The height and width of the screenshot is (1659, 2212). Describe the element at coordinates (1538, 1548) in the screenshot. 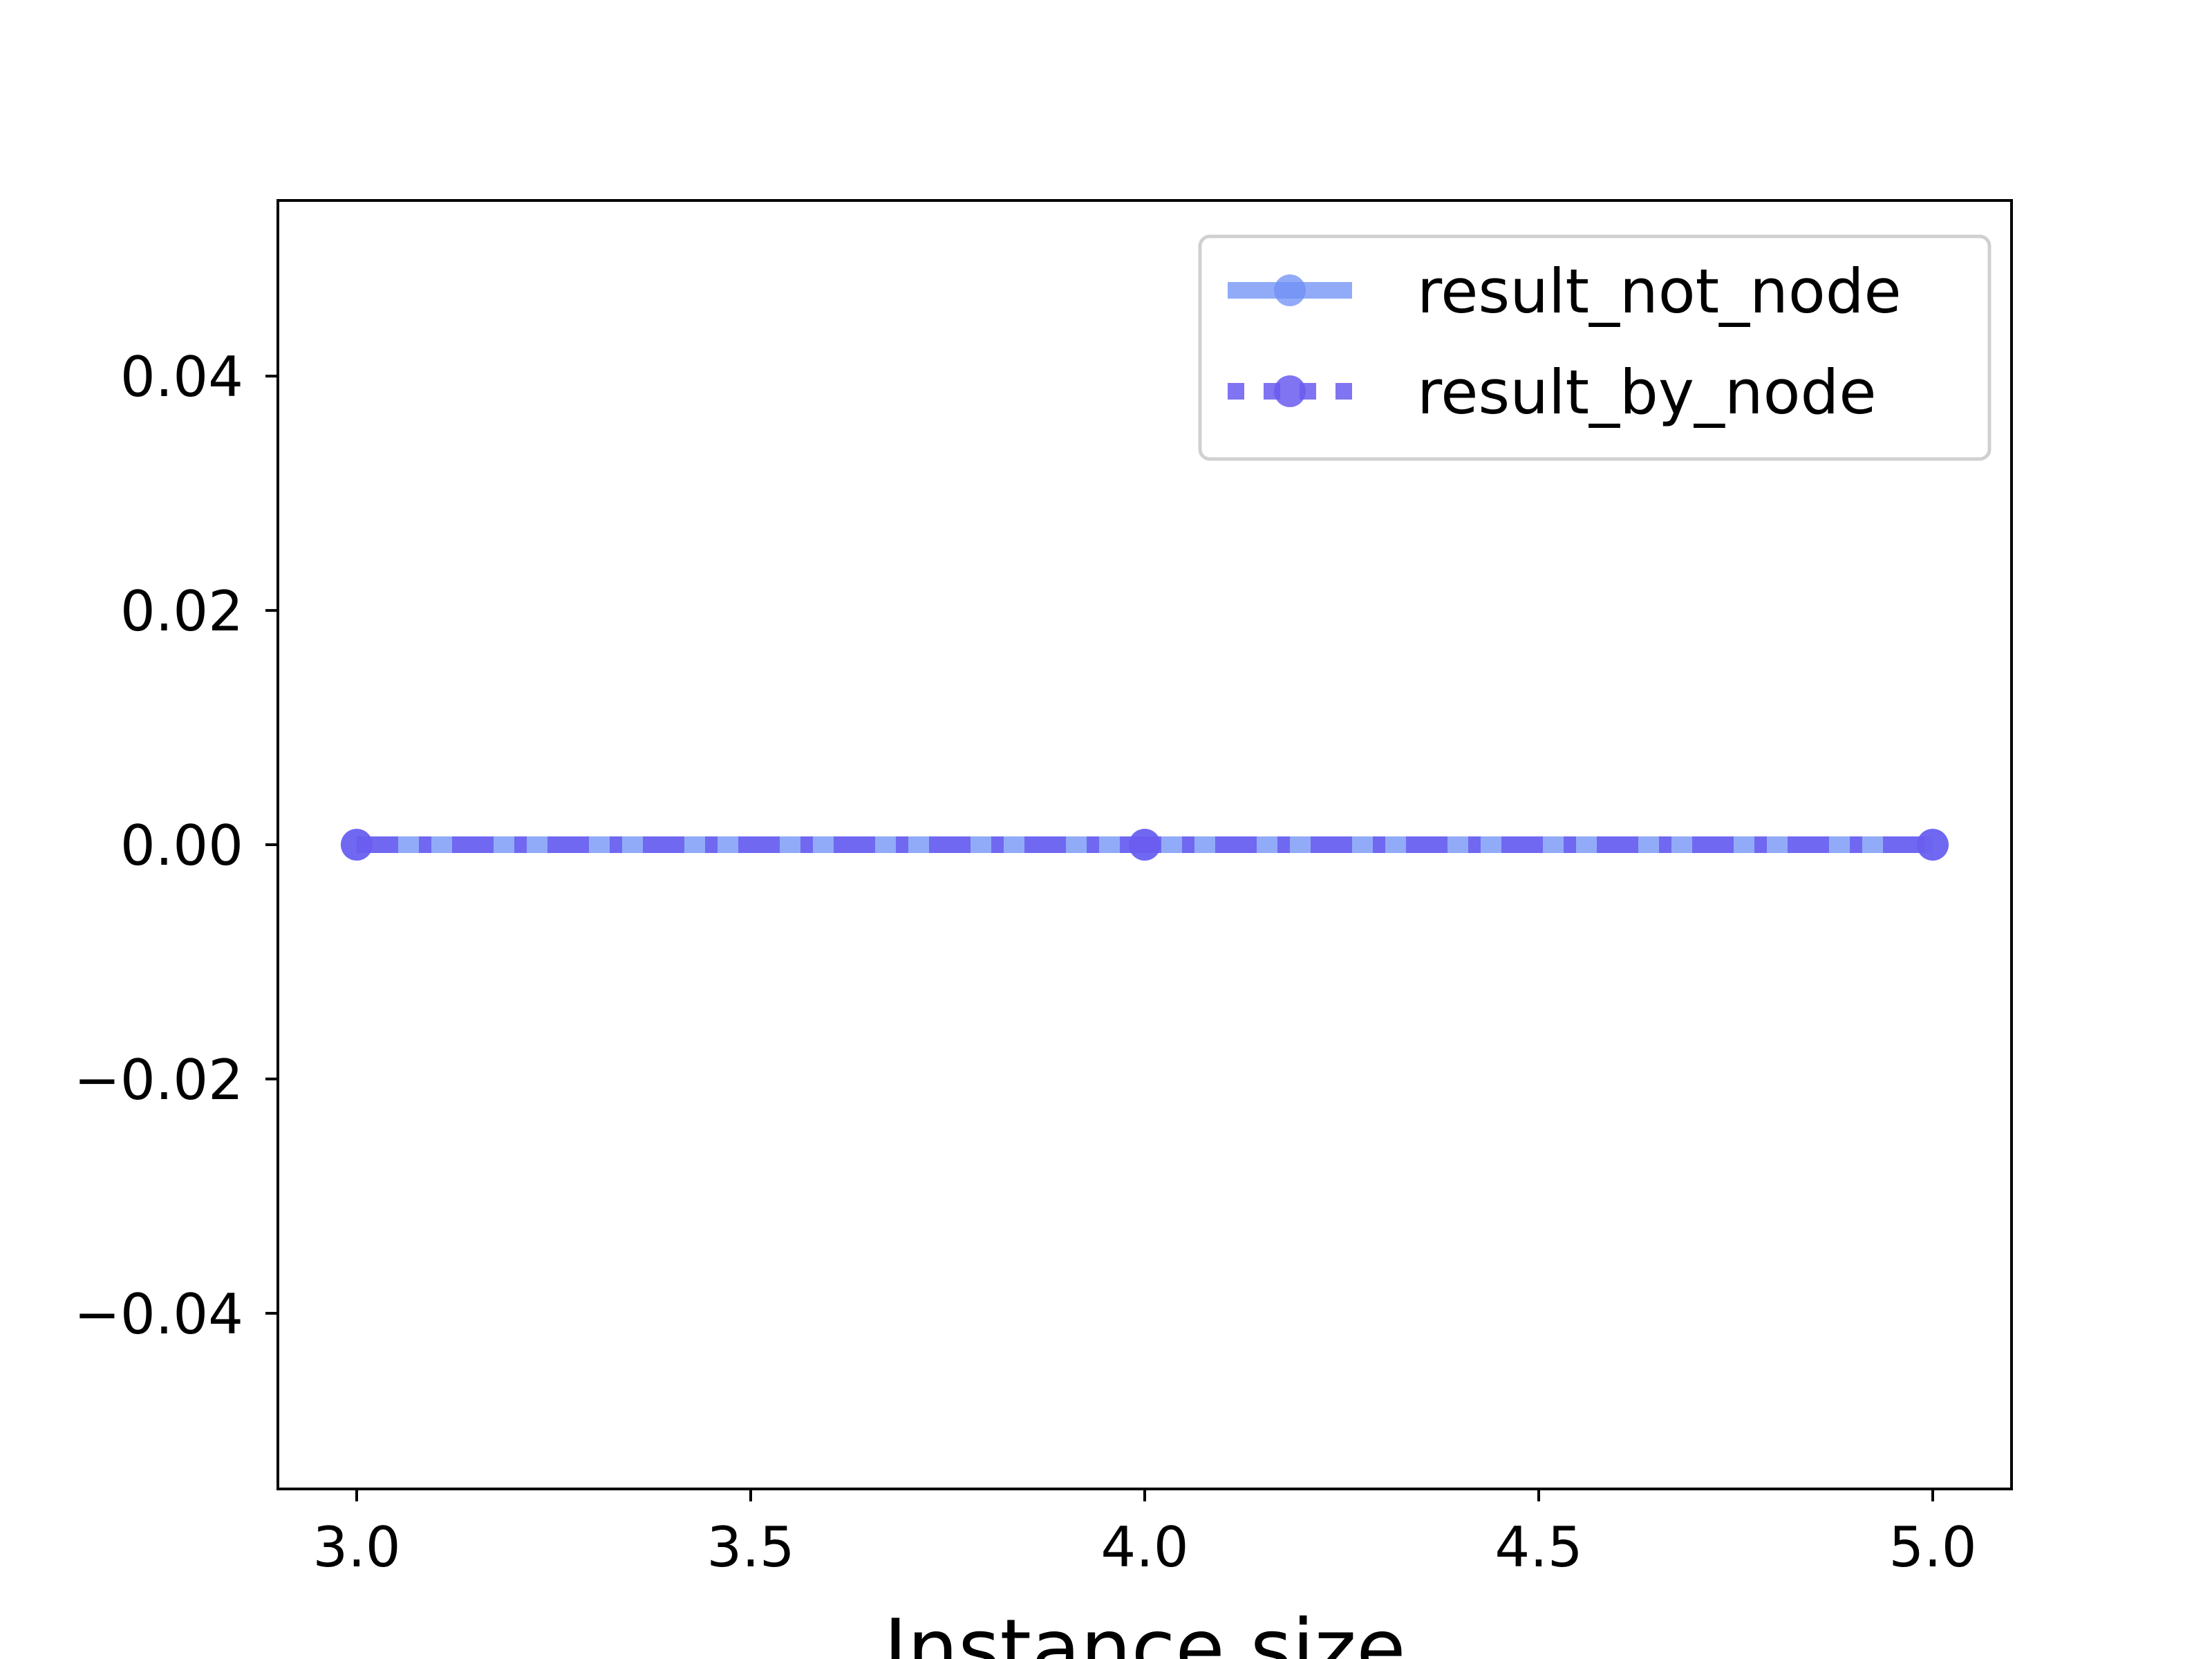

I see `x-tick-label: 4.5` at that location.